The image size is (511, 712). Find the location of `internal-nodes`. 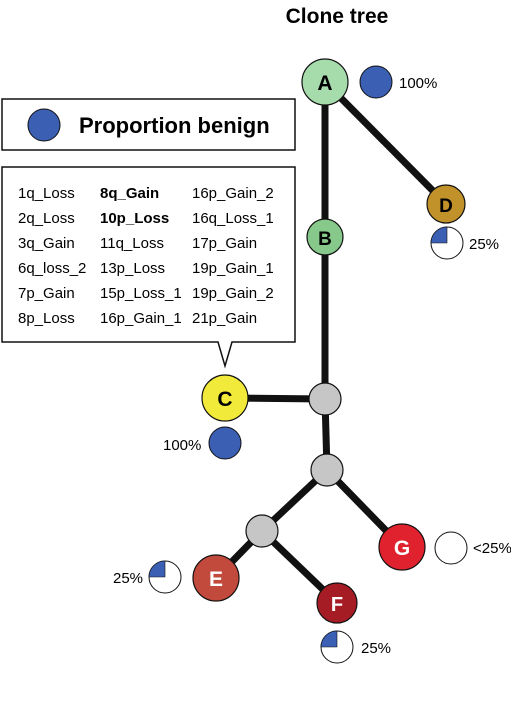

internal-nodes is located at coordinates (294, 465).